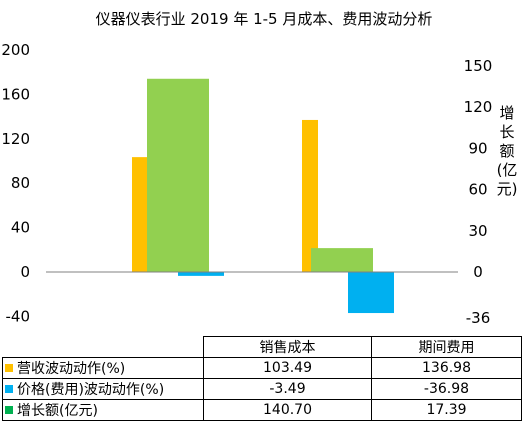  I want to click on right-axis-tick-label: 0, so click(478, 272).